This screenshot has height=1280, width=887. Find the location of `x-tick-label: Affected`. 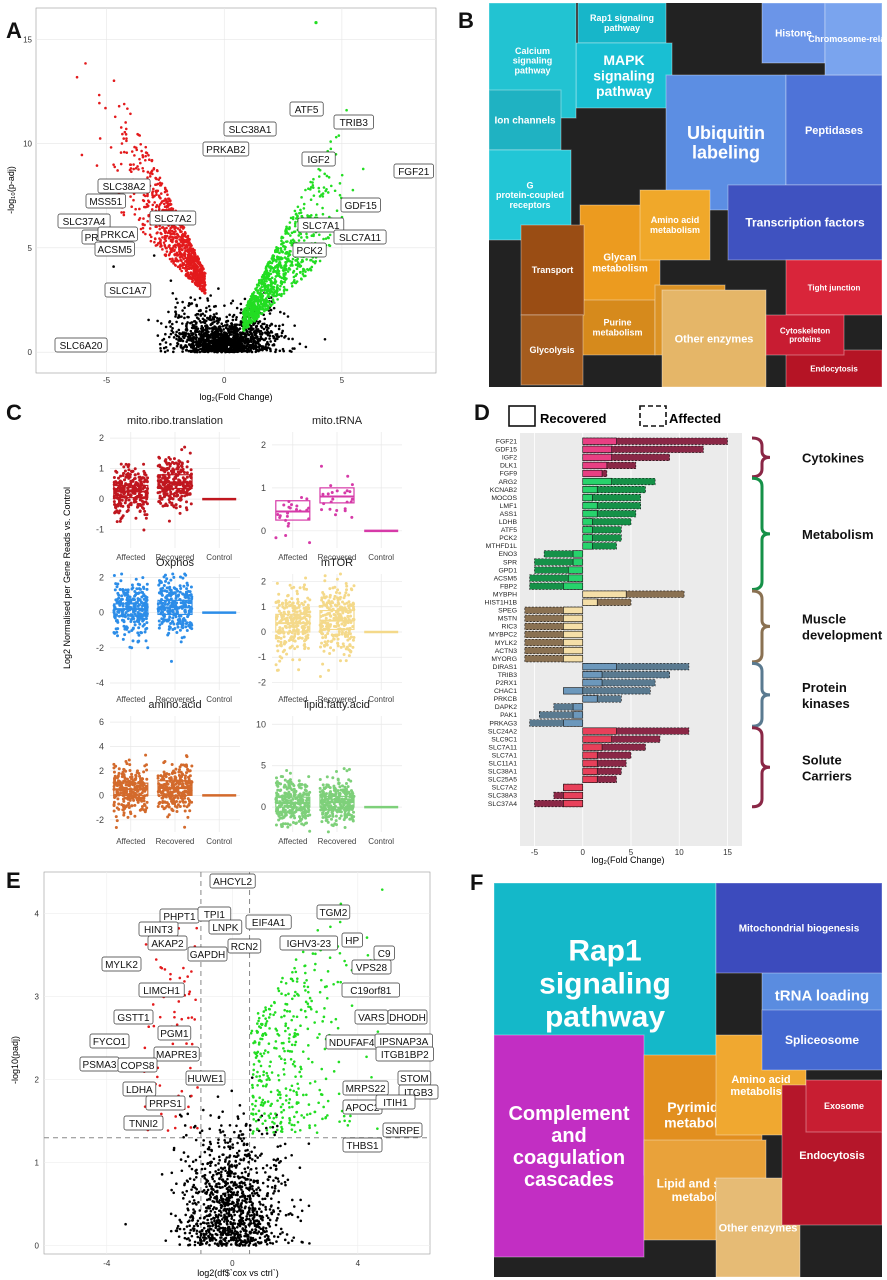

x-tick-label: Affected is located at coordinates (292, 557).